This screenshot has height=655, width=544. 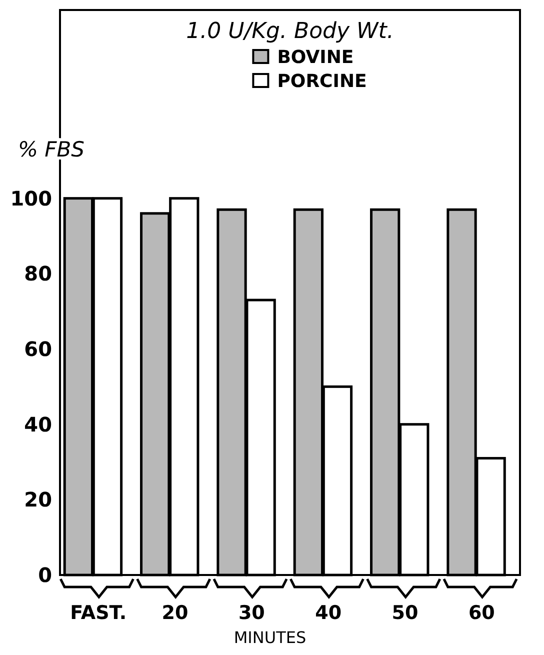 I want to click on x-tick-label: 40, so click(x=328, y=613).